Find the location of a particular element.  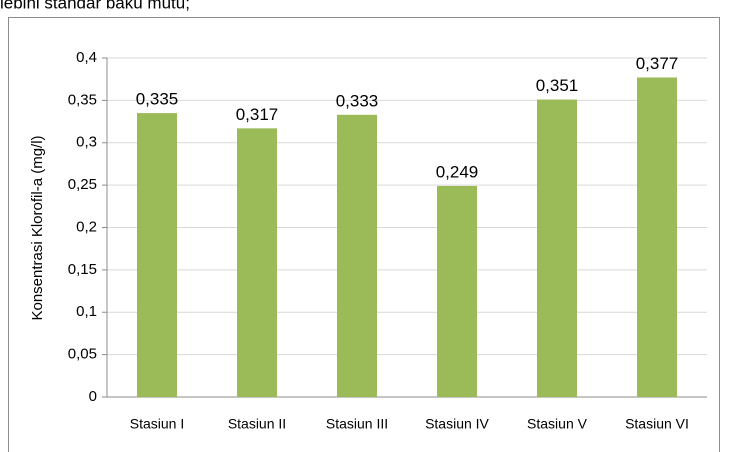

y-axis-label: Konsentrasi Klorofil-a (mg/l) is located at coordinates (37, 227).